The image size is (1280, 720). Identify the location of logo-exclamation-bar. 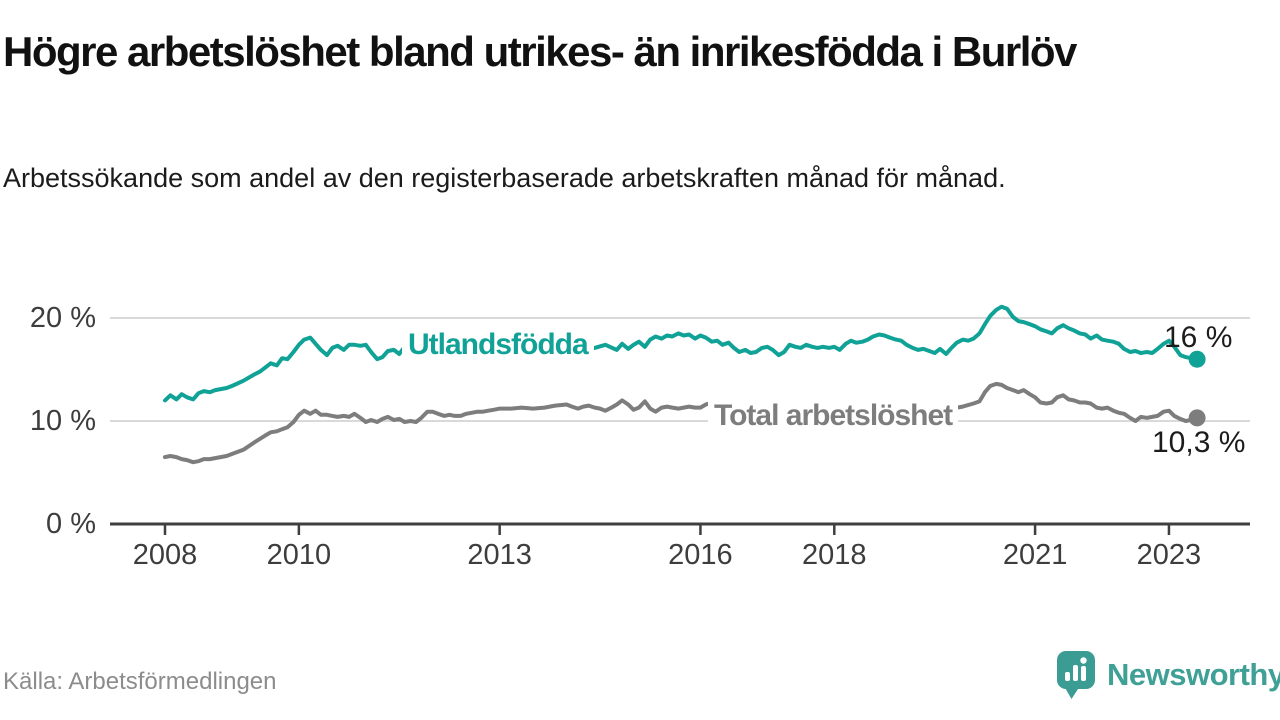
(1083, 673).